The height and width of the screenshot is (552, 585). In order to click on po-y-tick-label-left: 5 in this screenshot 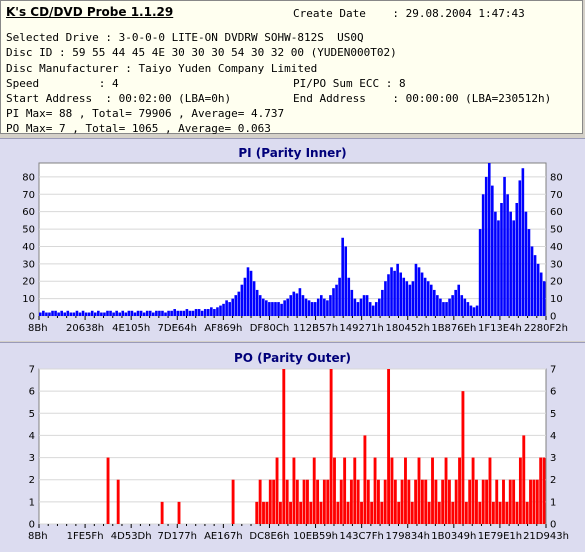, I will do `click(32, 414)`.